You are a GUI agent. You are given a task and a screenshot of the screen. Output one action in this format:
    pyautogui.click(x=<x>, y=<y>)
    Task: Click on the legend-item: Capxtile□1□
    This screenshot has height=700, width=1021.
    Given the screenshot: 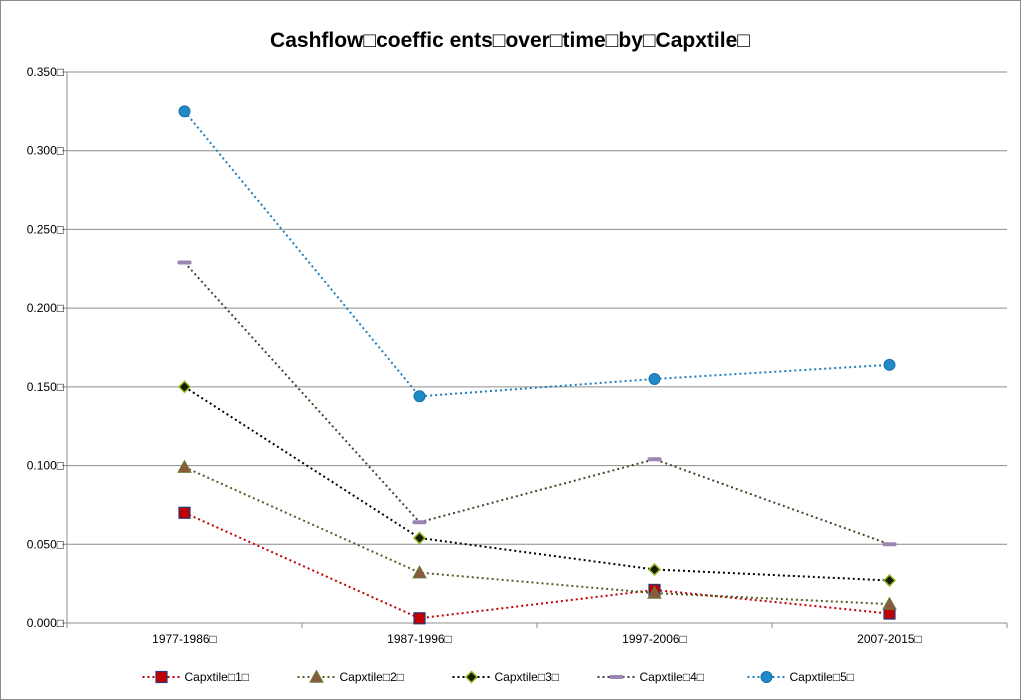 What is the action you would take?
    pyautogui.click(x=196, y=677)
    